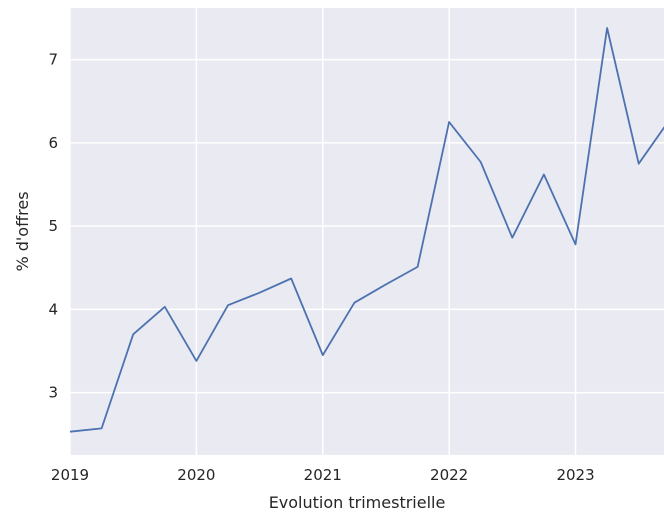  What do you see at coordinates (449, 475) in the screenshot?
I see `x-tick-label: 2022` at bounding box center [449, 475].